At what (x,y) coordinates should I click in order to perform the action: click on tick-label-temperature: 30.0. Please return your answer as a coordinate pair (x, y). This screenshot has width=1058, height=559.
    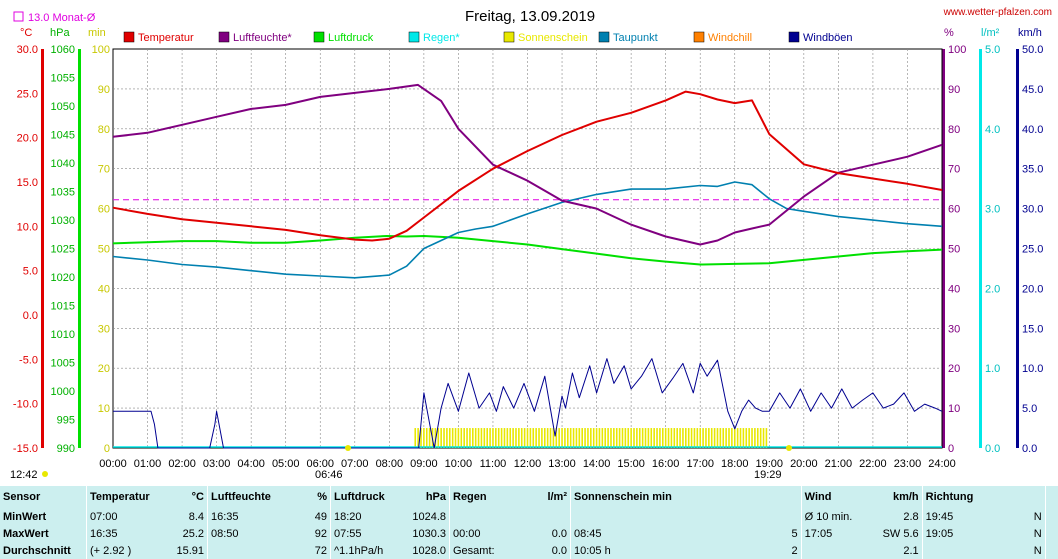
    Looking at the image, I should click on (27, 50).